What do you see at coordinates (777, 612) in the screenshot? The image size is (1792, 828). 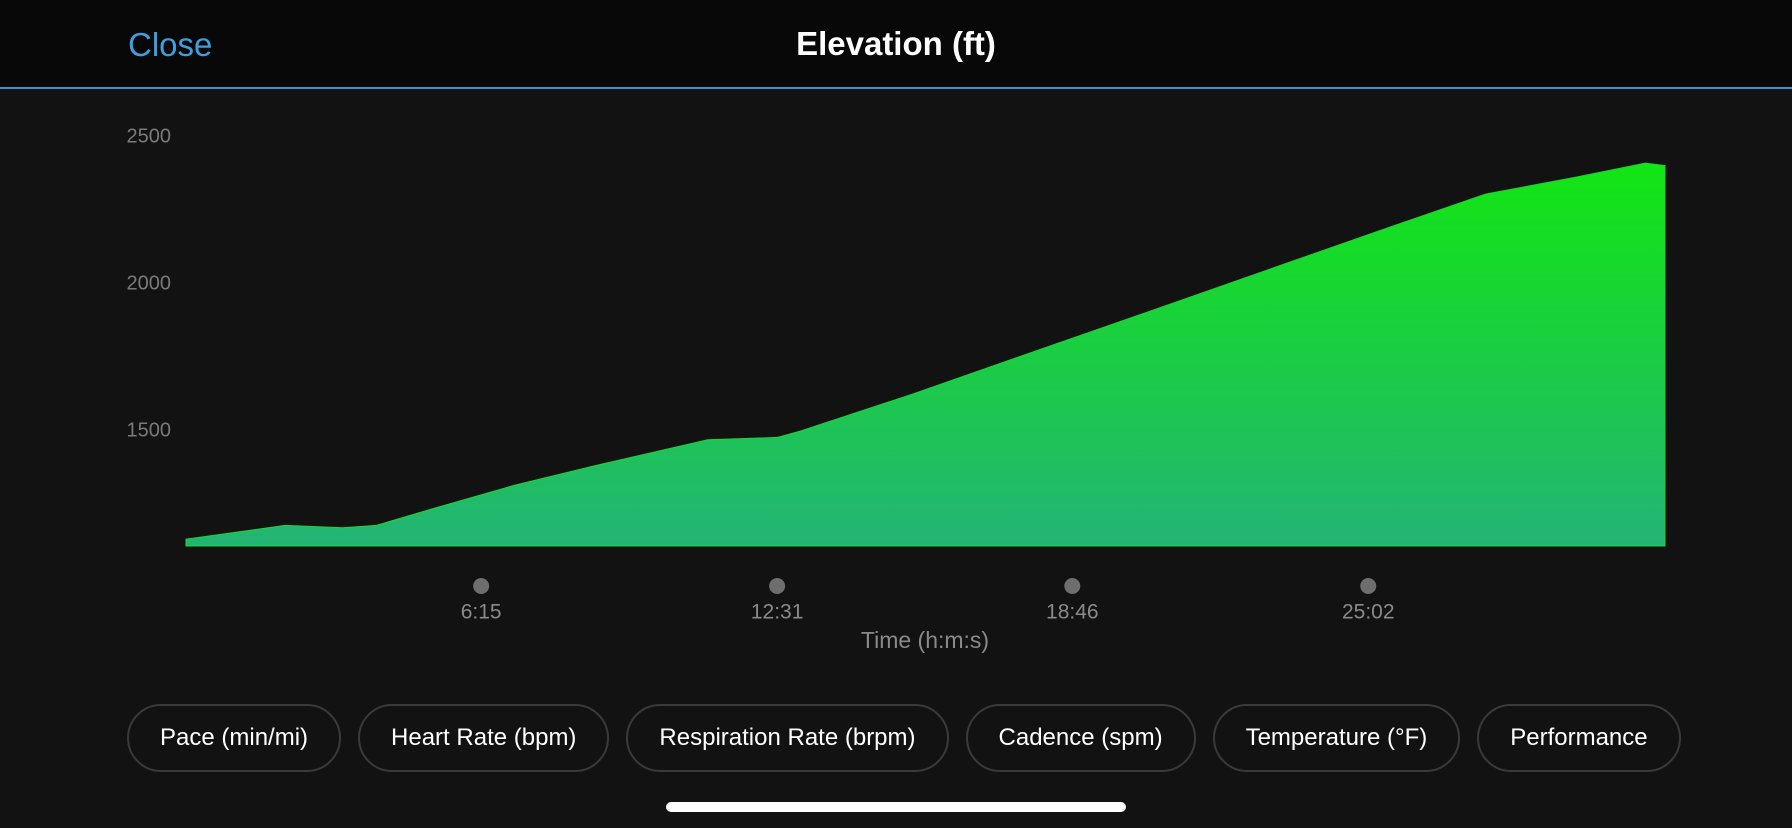 I see `x-tick-label: 12:31` at bounding box center [777, 612].